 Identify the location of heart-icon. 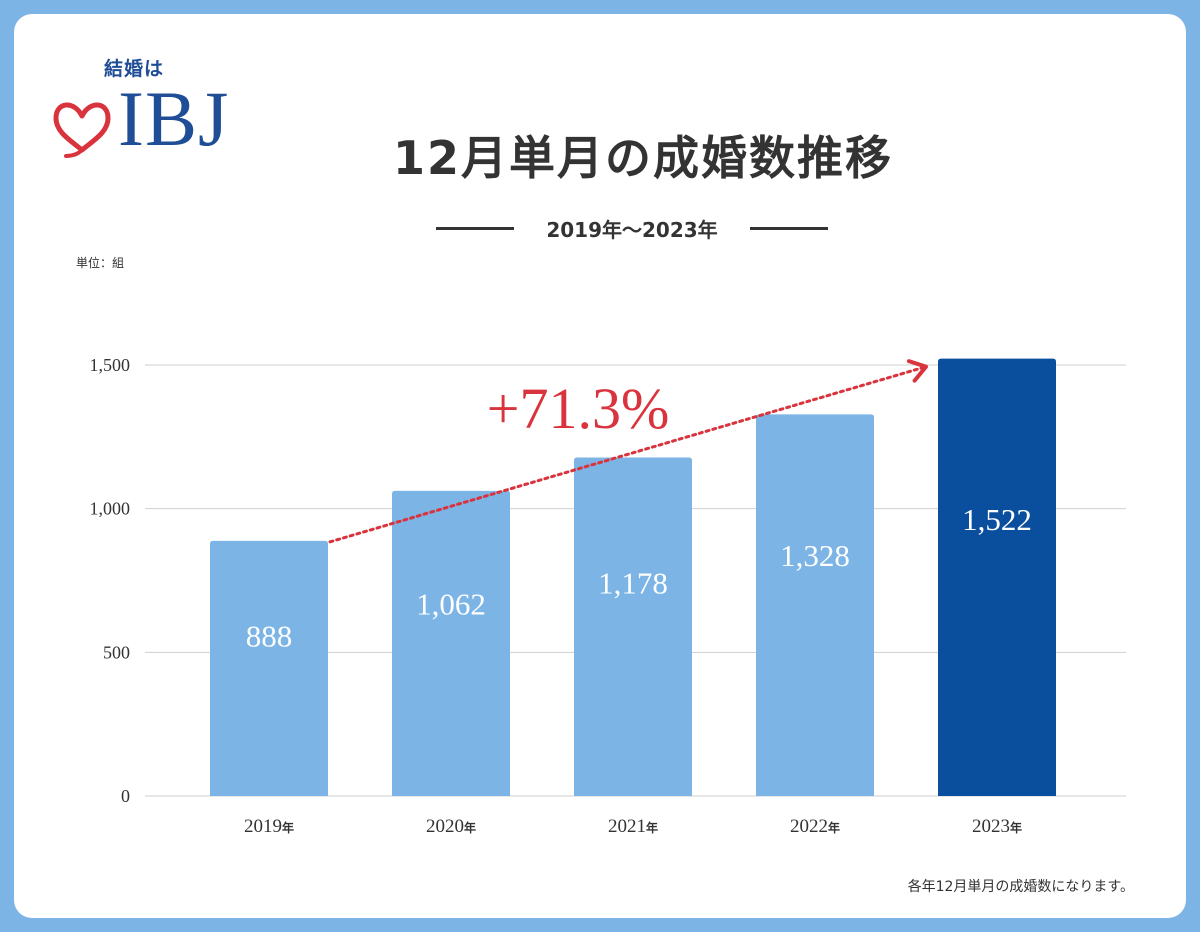
(82, 130).